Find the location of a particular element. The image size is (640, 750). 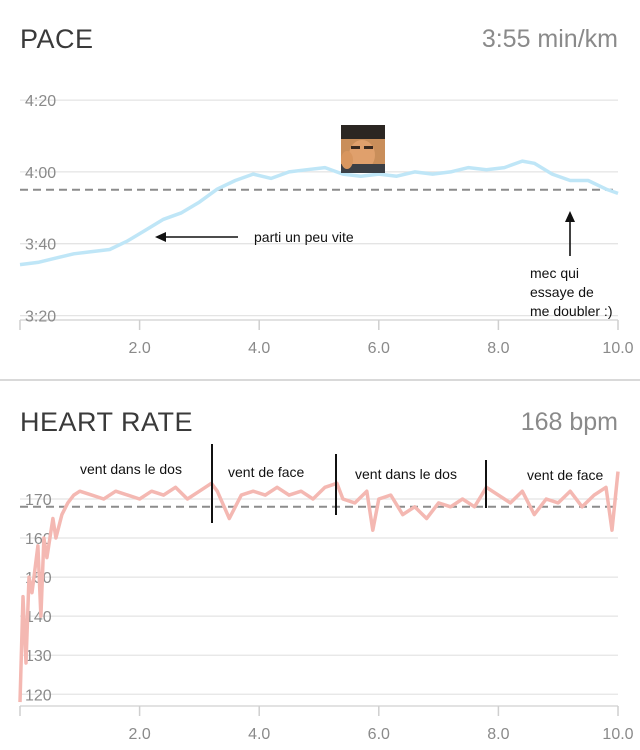

annotation-fast-start: parti un peu vite is located at coordinates (254, 237).